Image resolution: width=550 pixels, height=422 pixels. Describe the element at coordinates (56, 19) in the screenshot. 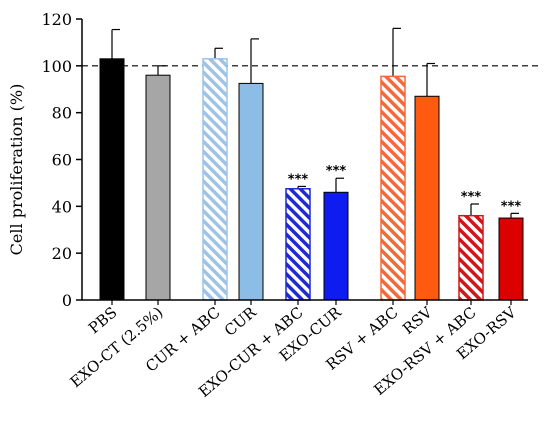

I see `y-tick-label: 120` at that location.